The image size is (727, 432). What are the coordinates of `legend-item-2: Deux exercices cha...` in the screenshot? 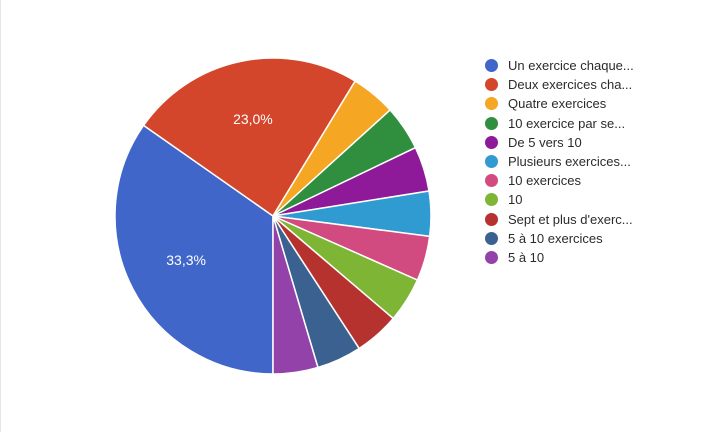 It's located at (559, 84).